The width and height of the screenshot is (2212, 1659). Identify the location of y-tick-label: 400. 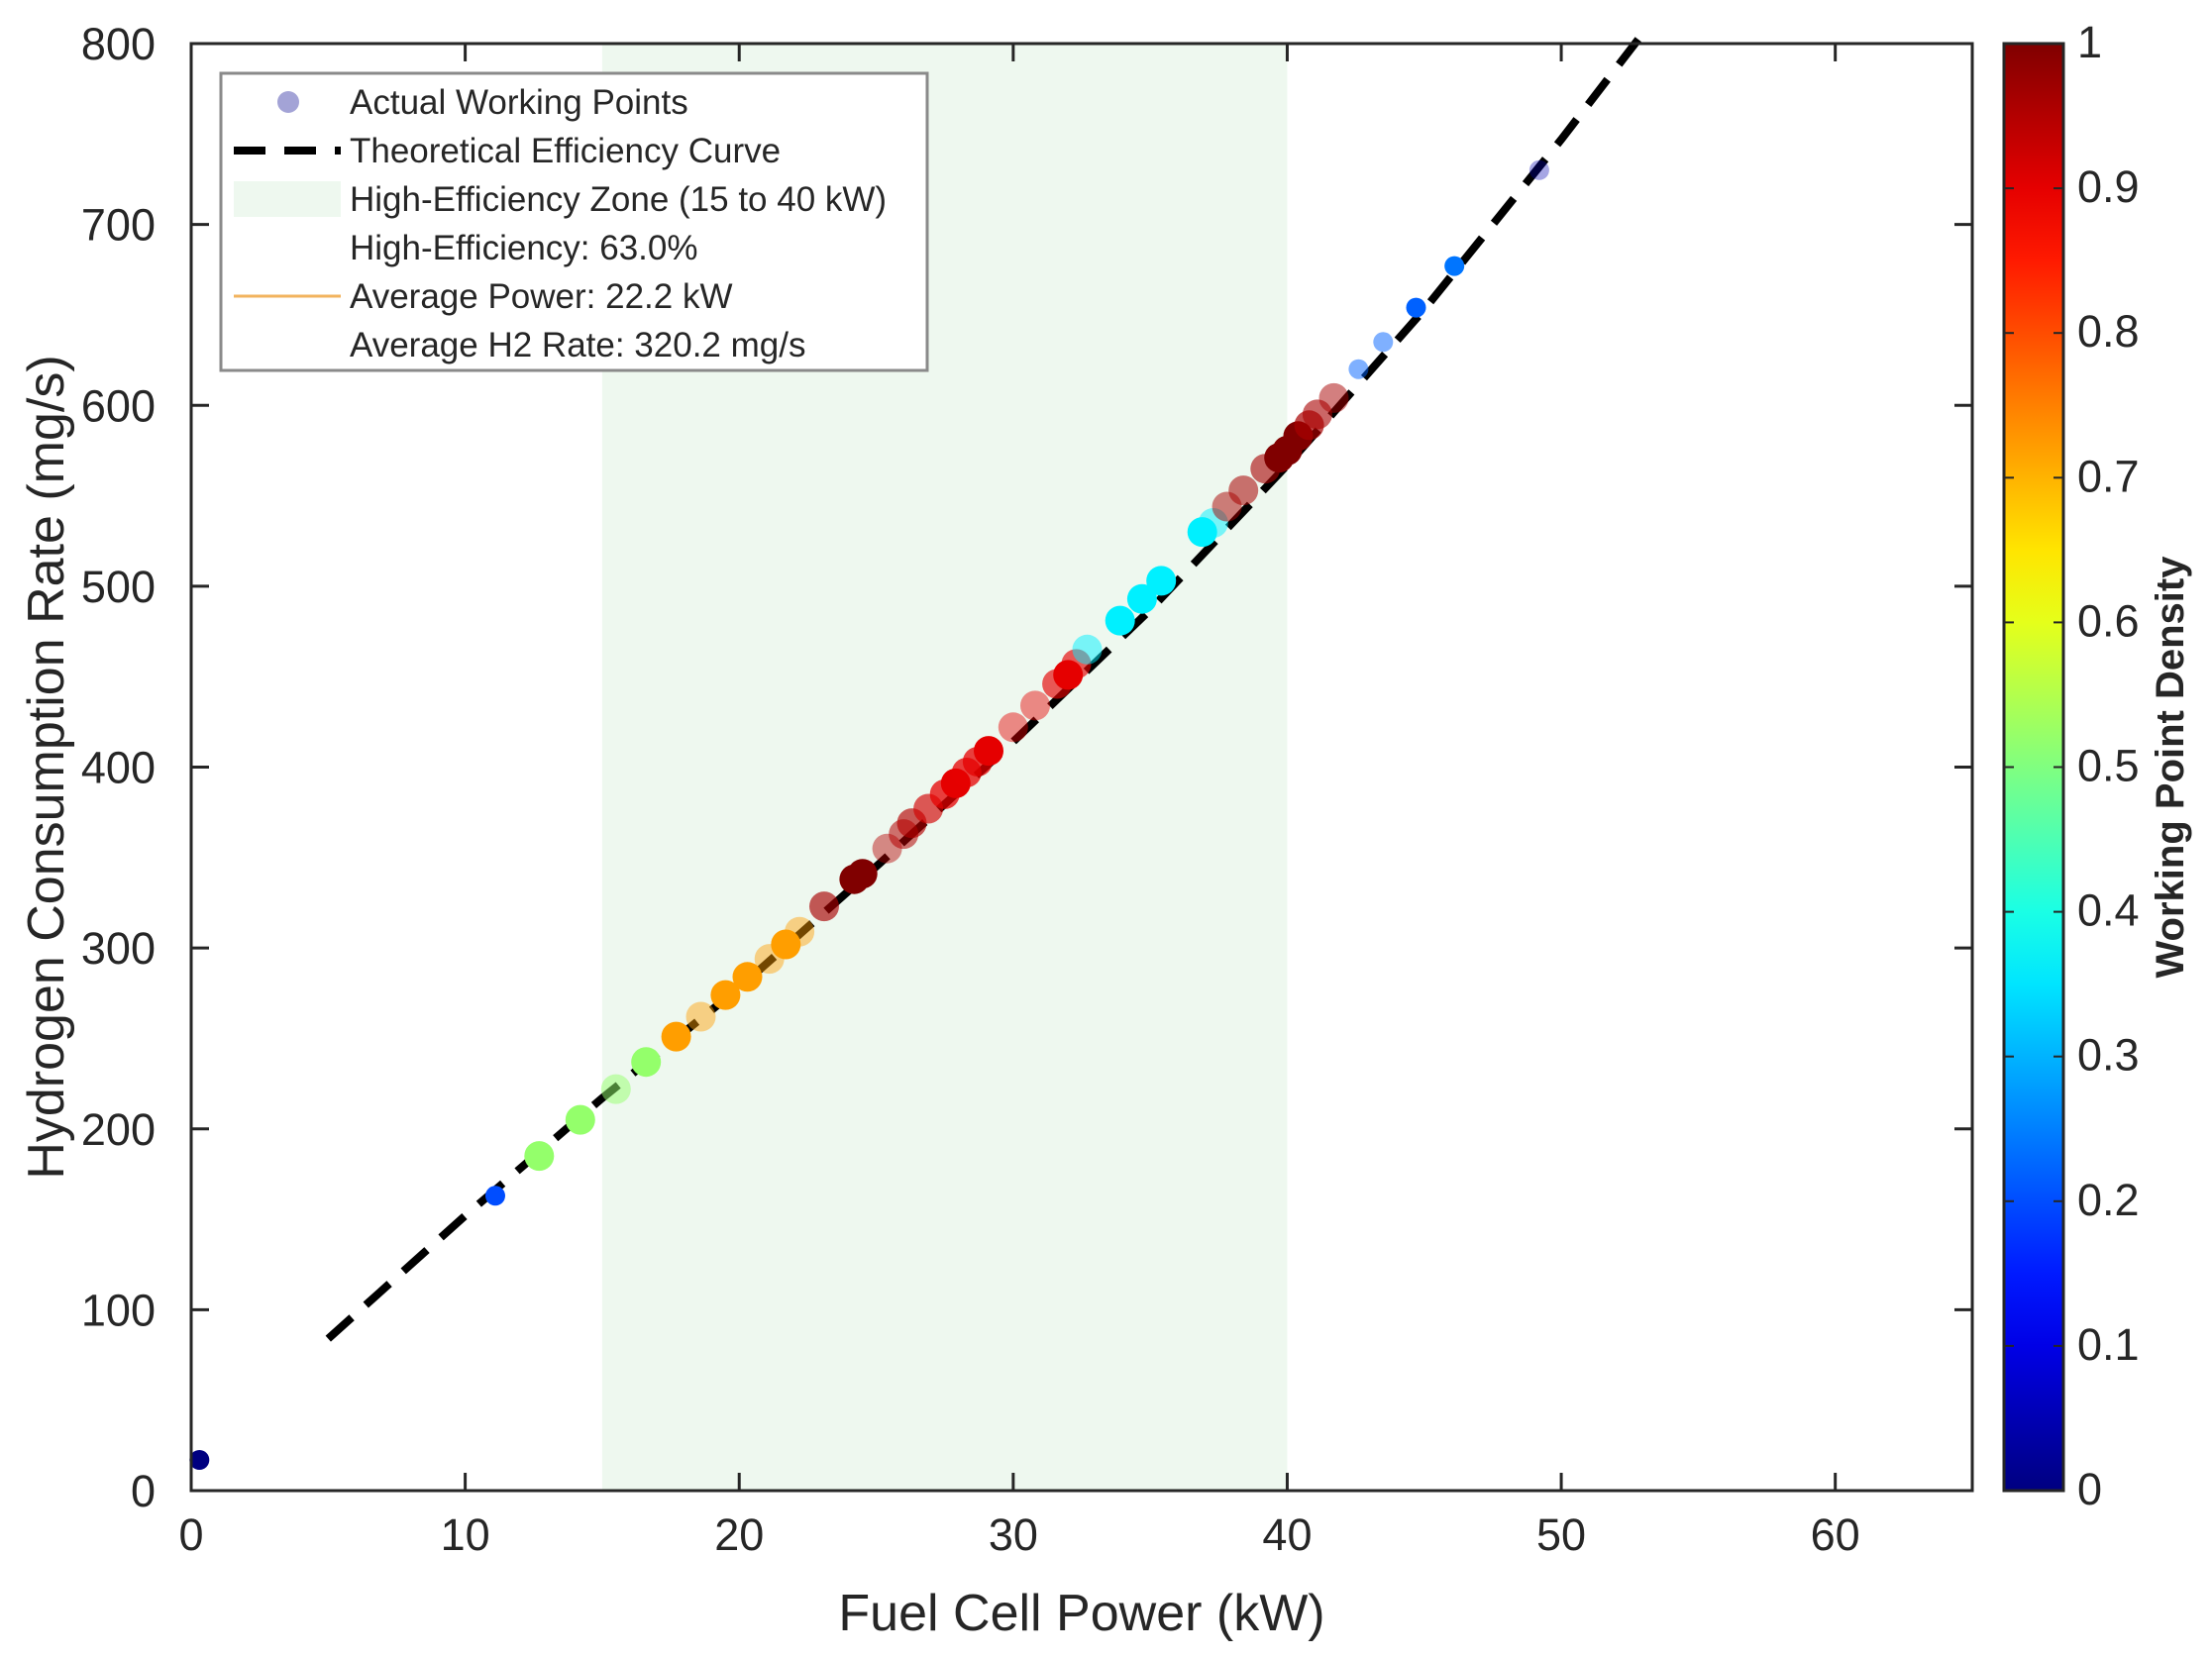
(118, 768).